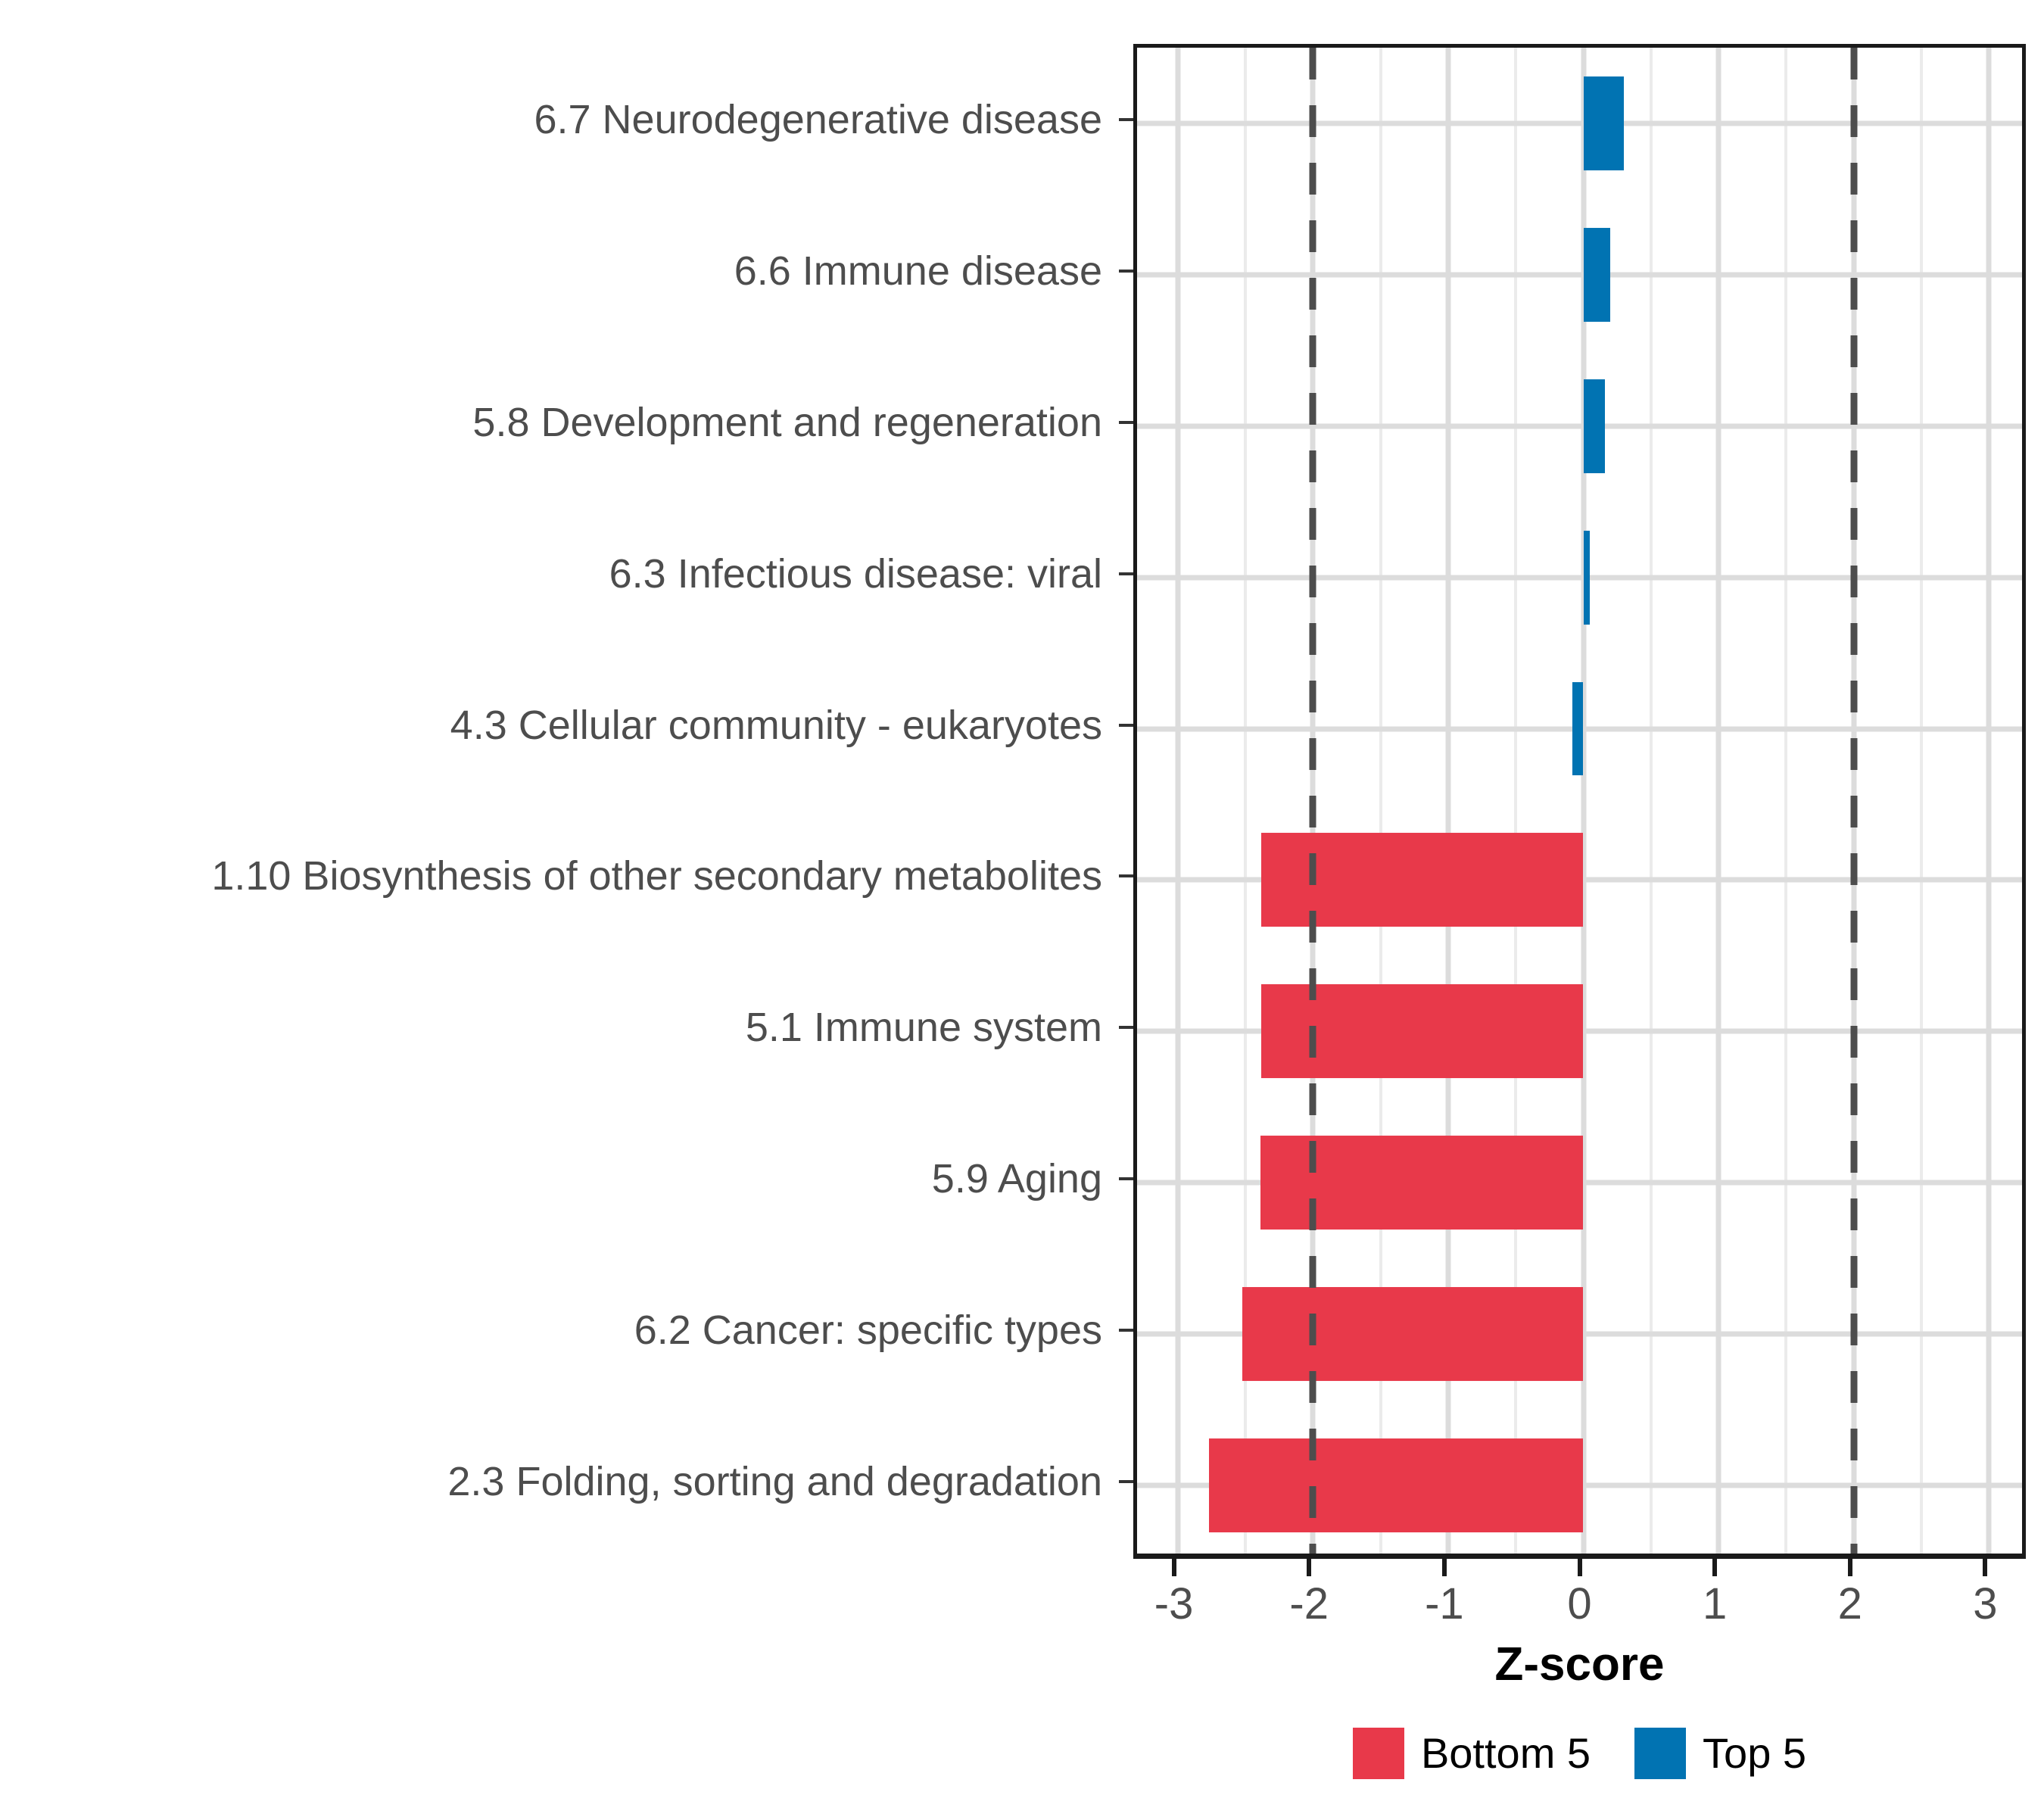 This screenshot has width=2044, height=1817. Describe the element at coordinates (918, 271) in the screenshot. I see `y-axis-tick-label: 6.6 Immune disease` at that location.